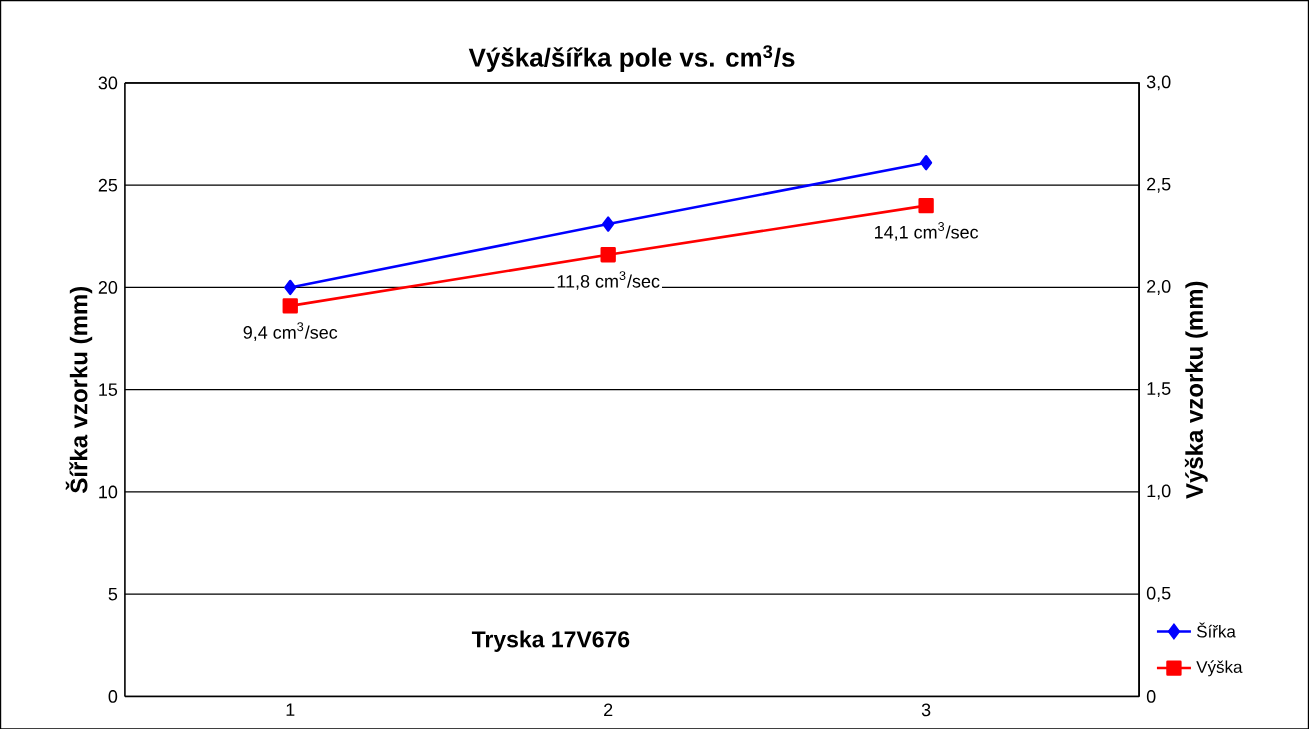  Describe the element at coordinates (1159, 389) in the screenshot. I see `y2-tick-label: 1,5` at that location.